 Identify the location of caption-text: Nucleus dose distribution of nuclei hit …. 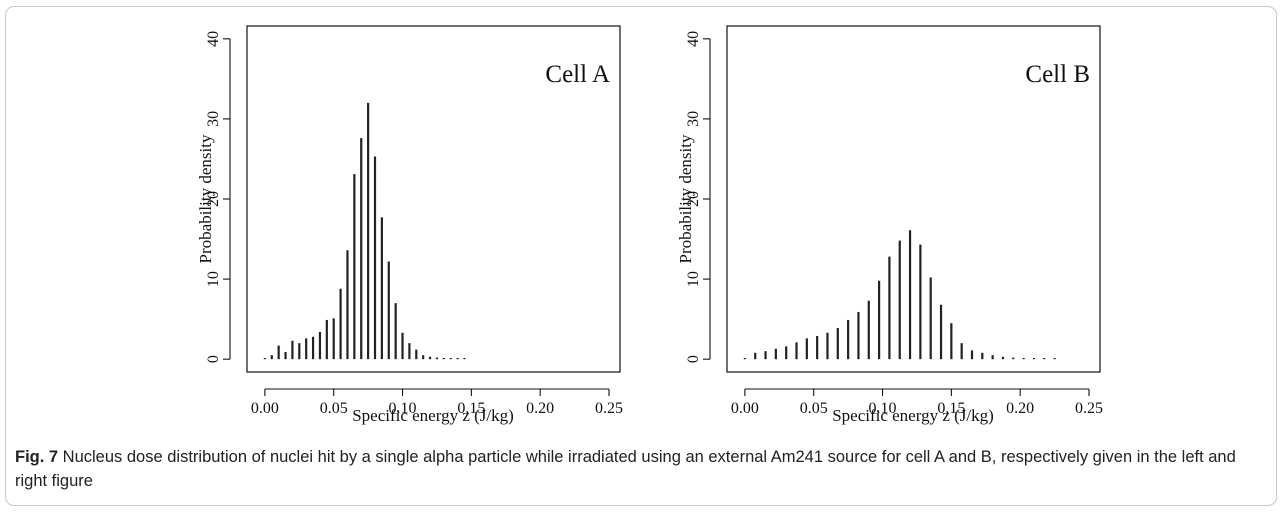
(625, 469).